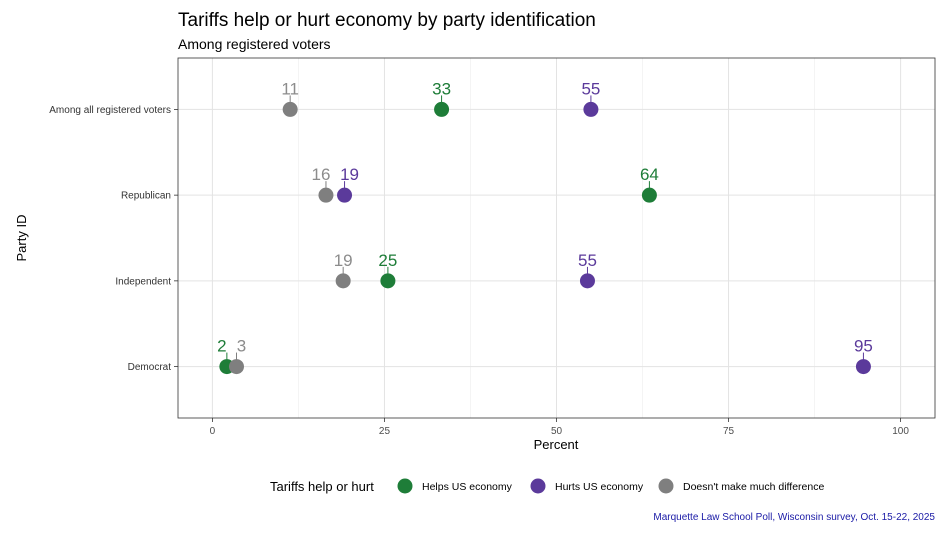  Describe the element at coordinates (387, 260) in the screenshot. I see `data-label: 25` at that location.